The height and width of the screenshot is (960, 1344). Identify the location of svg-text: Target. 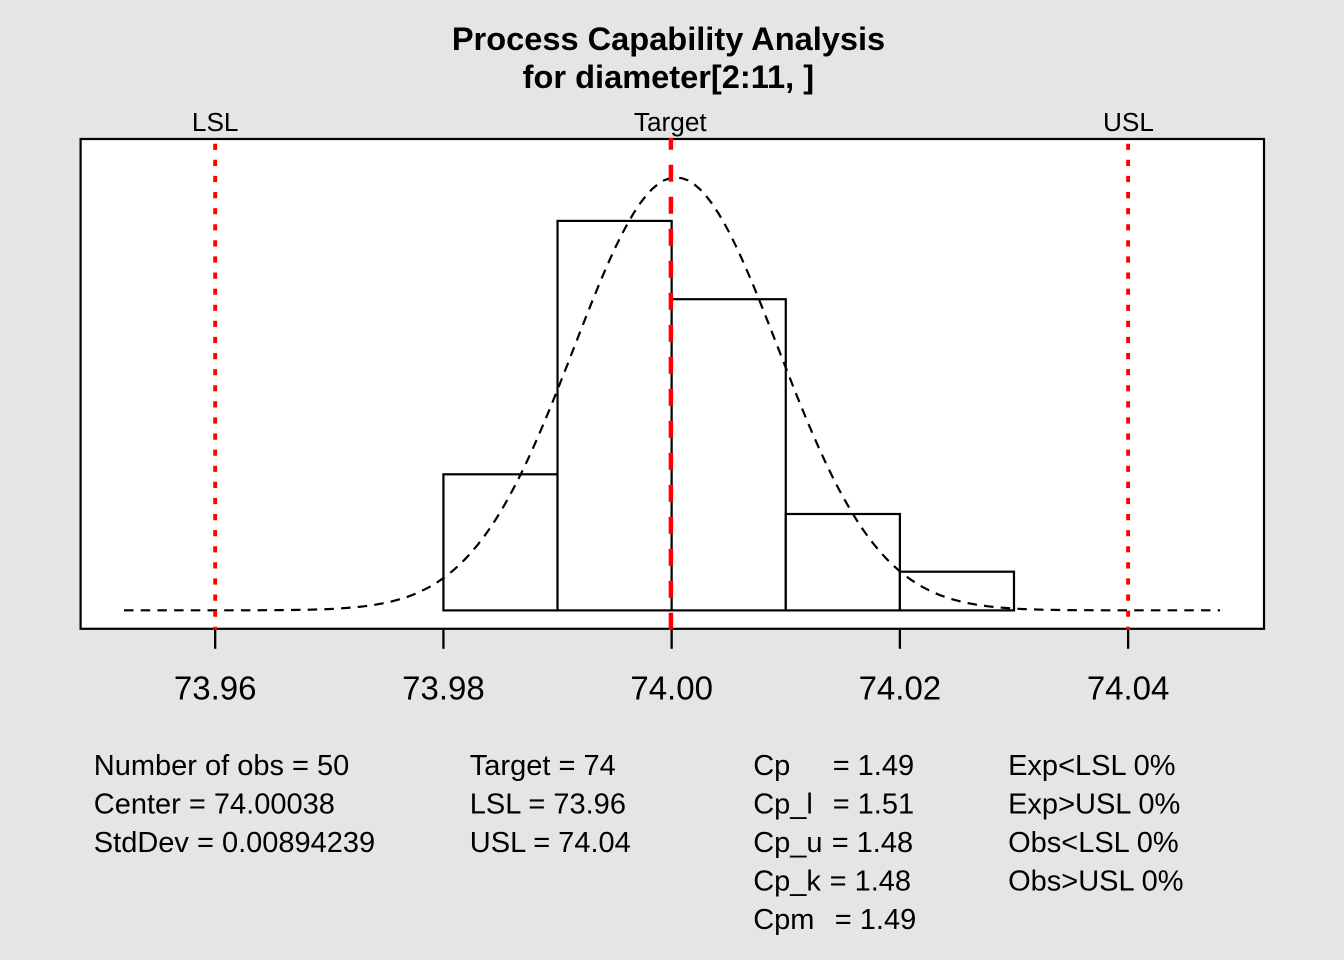
(671, 122).